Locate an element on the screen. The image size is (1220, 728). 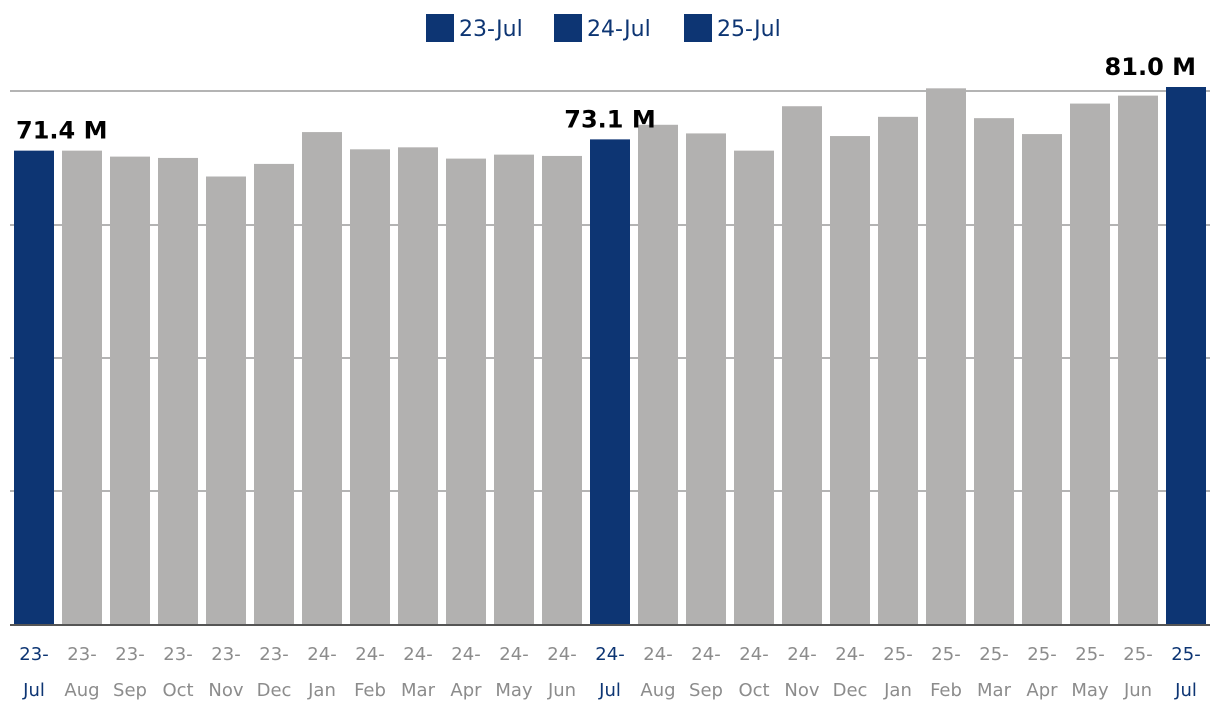
bar-23-dec is located at coordinates (274, 394).